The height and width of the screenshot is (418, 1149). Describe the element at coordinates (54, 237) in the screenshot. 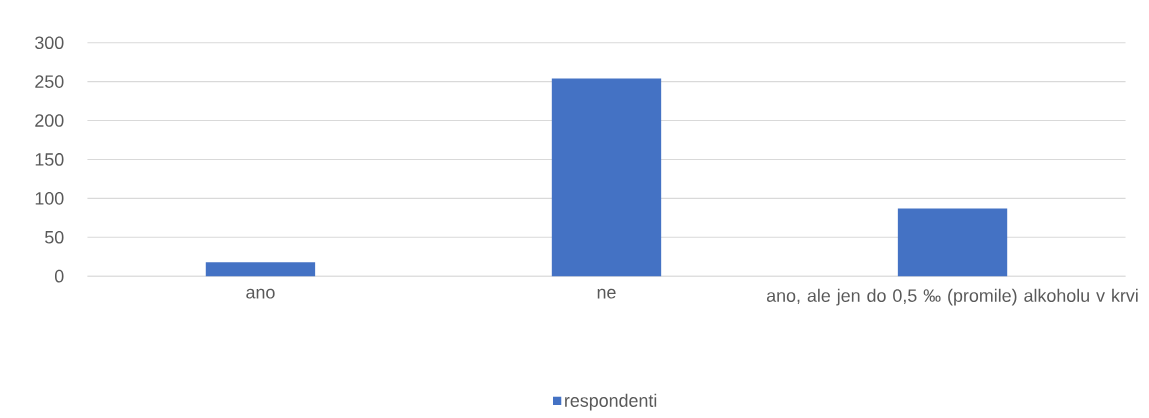

I see `y-tick-label: 50` at that location.